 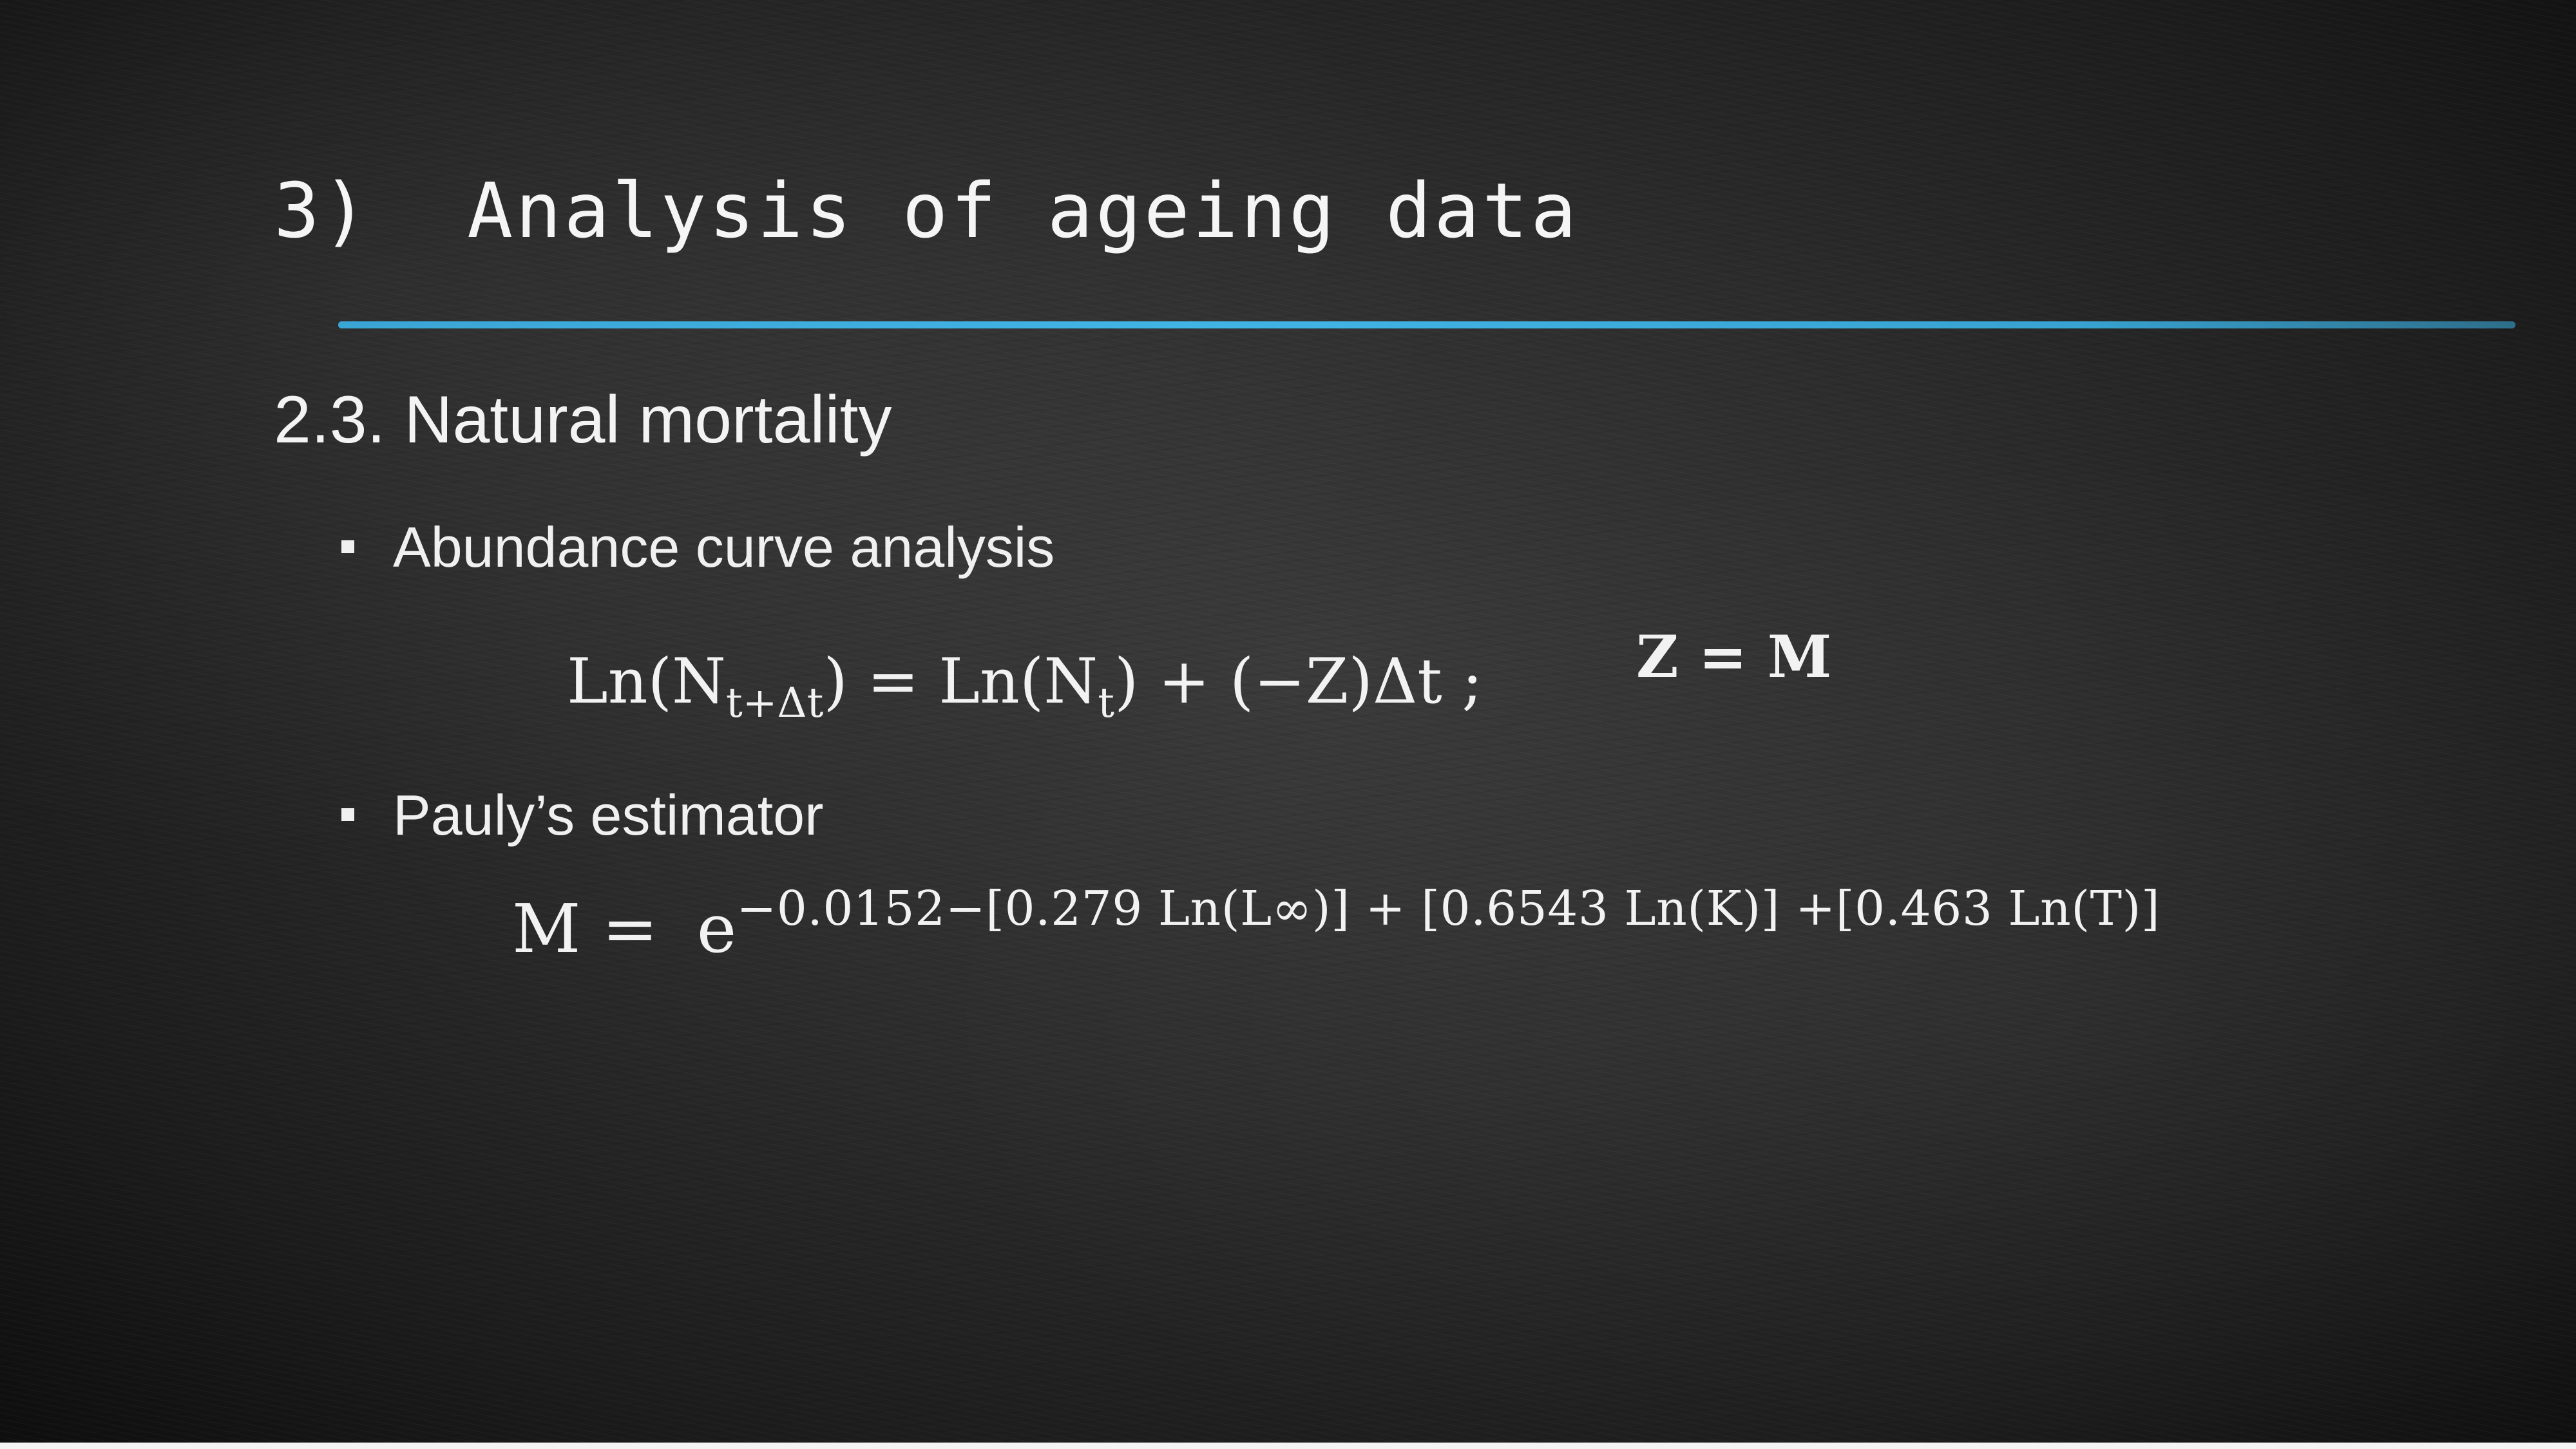 I want to click on eq-base: e, so click(x=716, y=929).